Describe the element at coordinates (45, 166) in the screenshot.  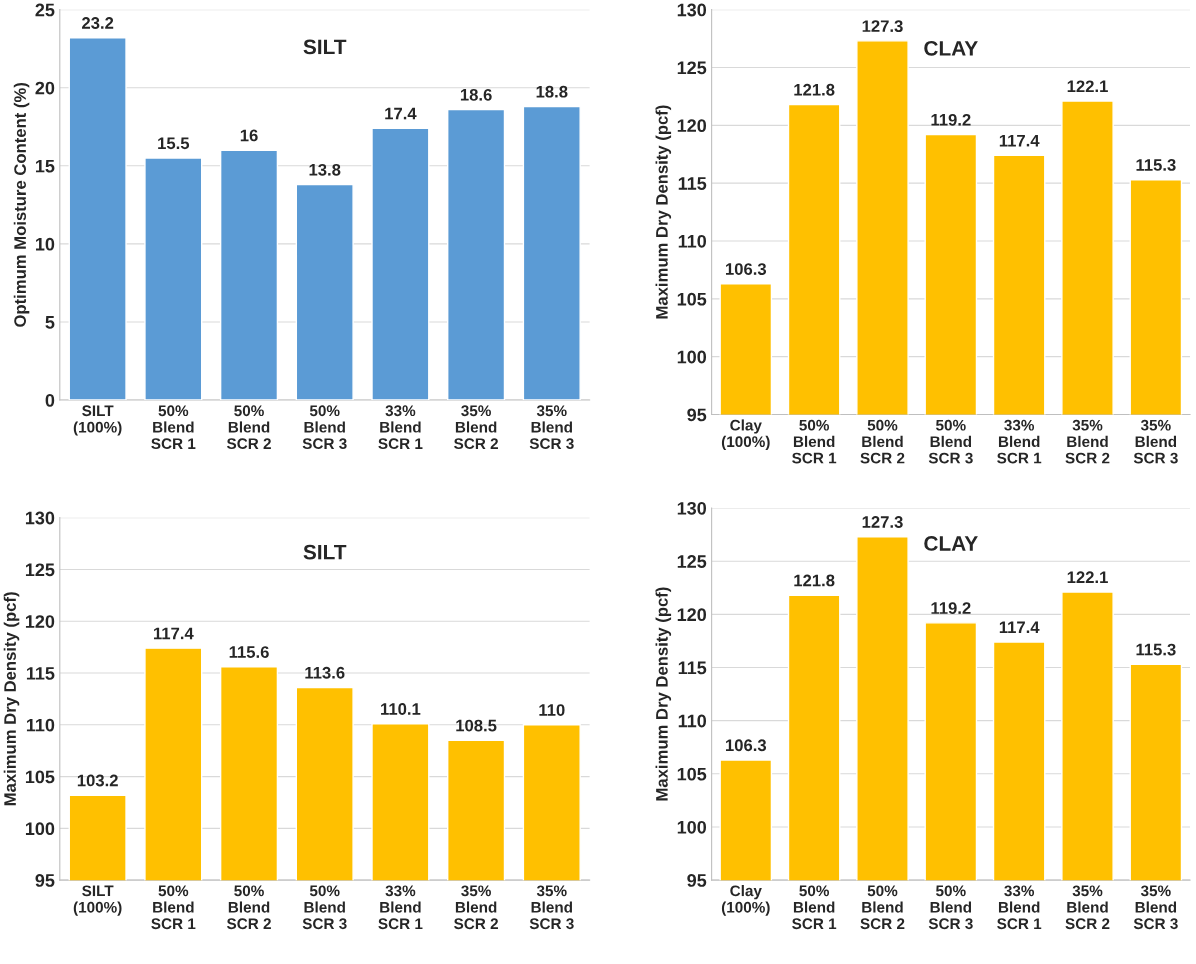
I see `y-tick-label: 15` at that location.